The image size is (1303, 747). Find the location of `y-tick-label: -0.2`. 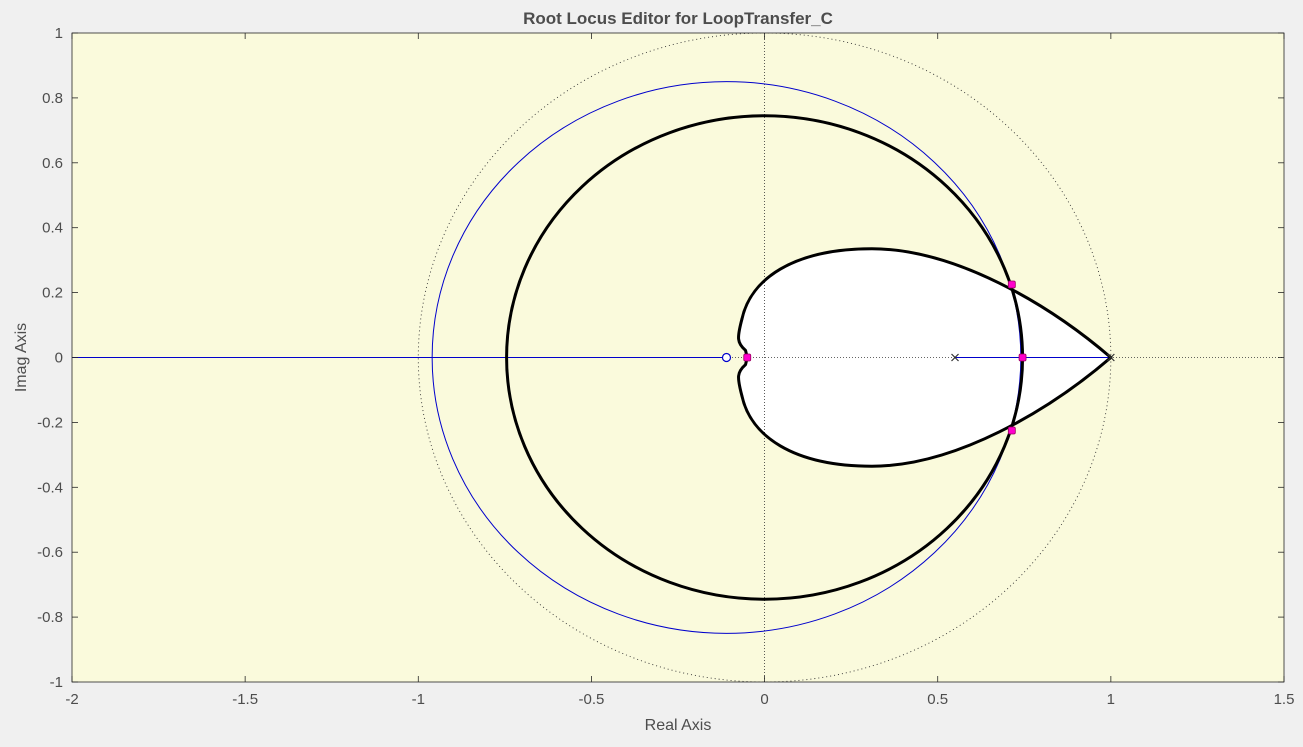

y-tick-label: -0.2 is located at coordinates (50, 422).